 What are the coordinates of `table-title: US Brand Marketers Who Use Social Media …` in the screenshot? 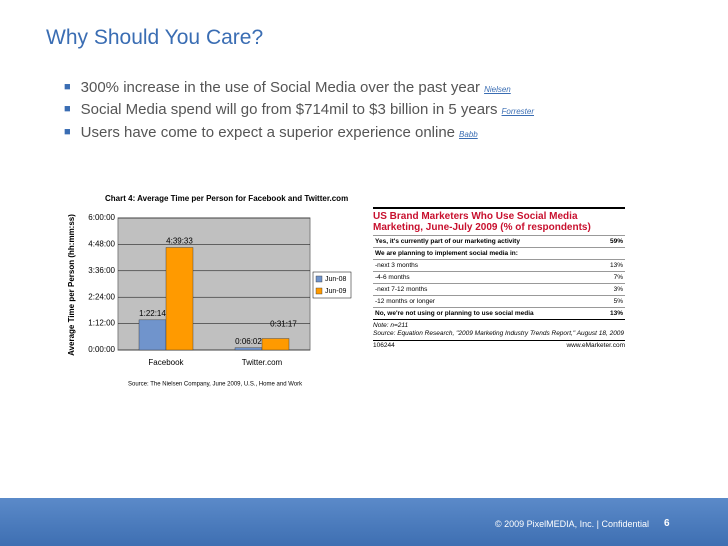 It's located at (482, 222).